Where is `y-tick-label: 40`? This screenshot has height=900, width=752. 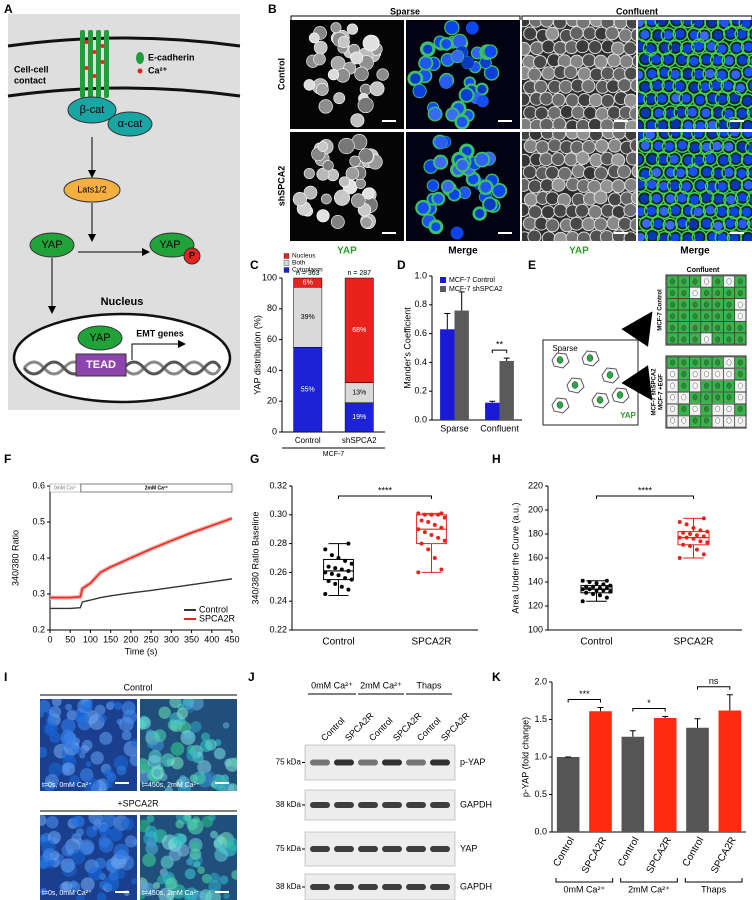
y-tick-label: 40 is located at coordinates (272, 370).